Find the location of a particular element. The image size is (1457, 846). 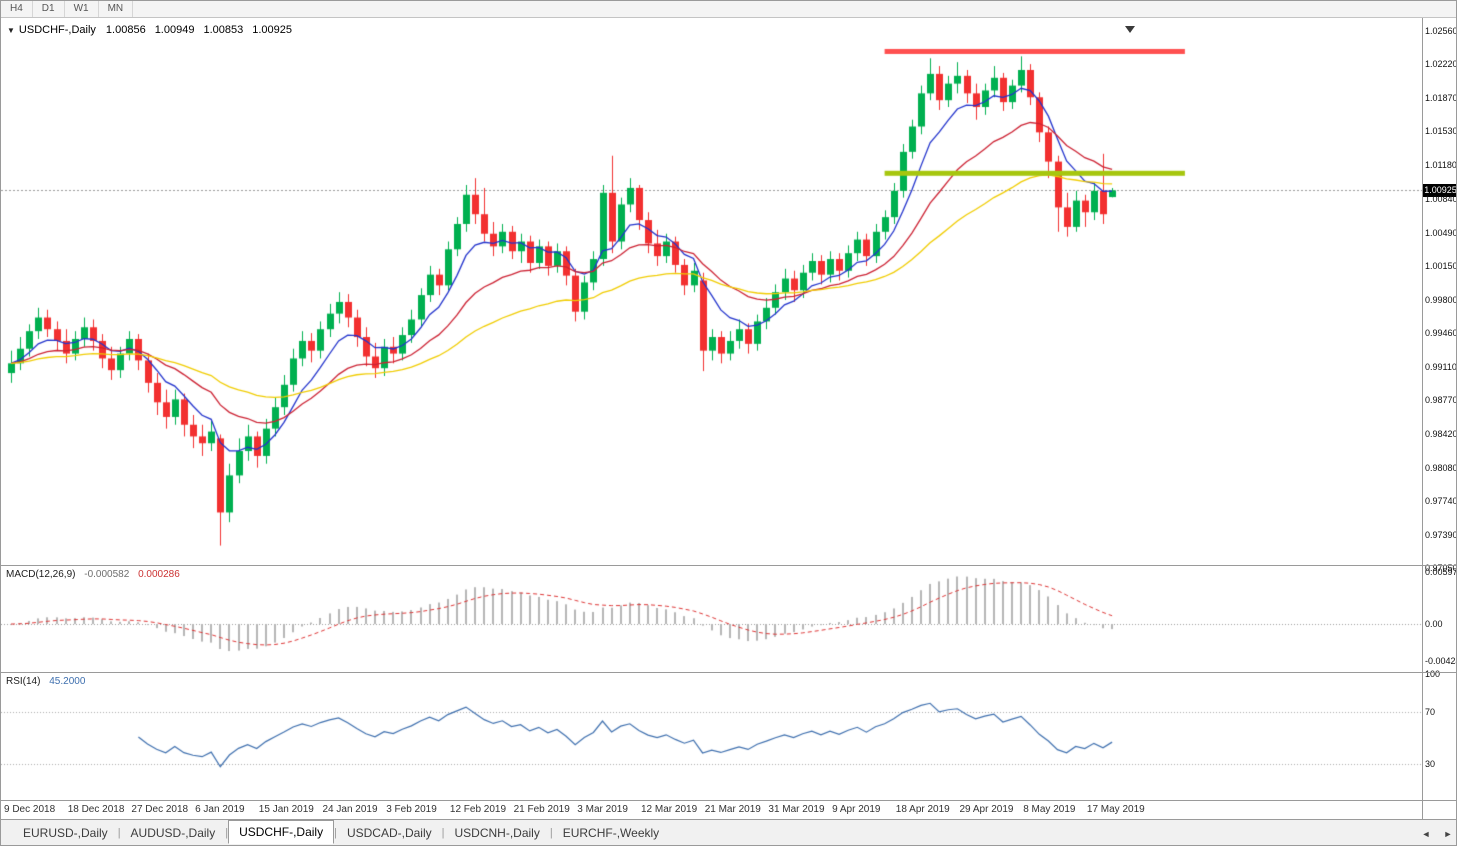

price-scale-label: 0.97740 is located at coordinates (1441, 501).